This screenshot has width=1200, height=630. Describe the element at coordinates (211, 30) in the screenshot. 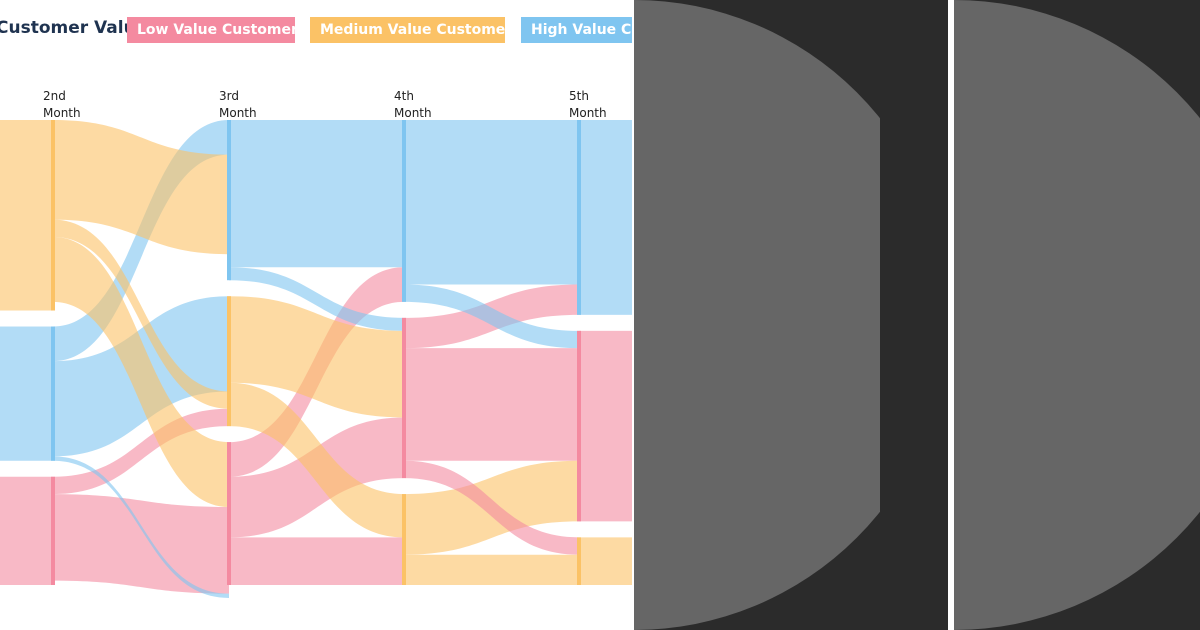

I see `legend-low-value-customer: Low Value Customer` at that location.